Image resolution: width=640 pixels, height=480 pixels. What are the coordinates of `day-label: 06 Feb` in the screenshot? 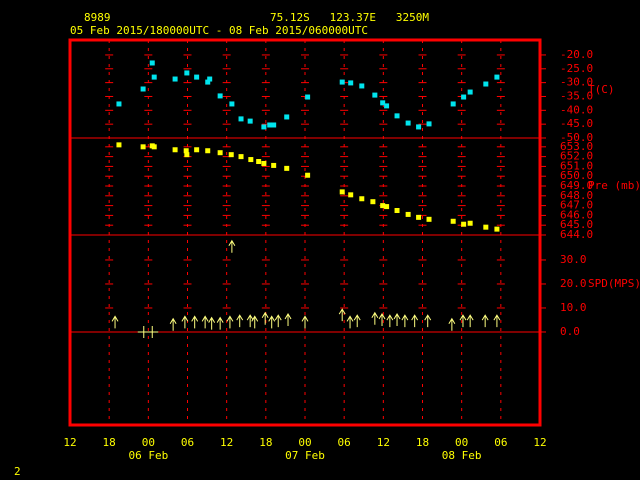 It's located at (148, 455).